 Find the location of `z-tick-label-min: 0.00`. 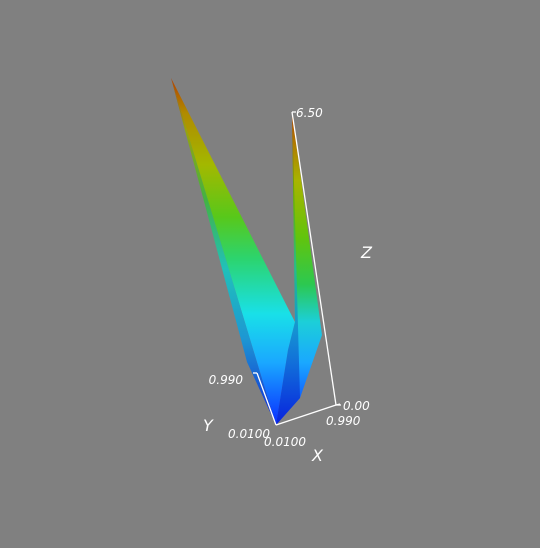

z-tick-label-min: 0.00 is located at coordinates (356, 406).